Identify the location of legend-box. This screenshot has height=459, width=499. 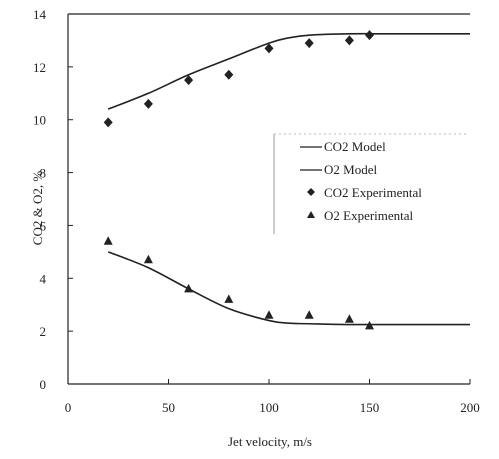
(372, 184).